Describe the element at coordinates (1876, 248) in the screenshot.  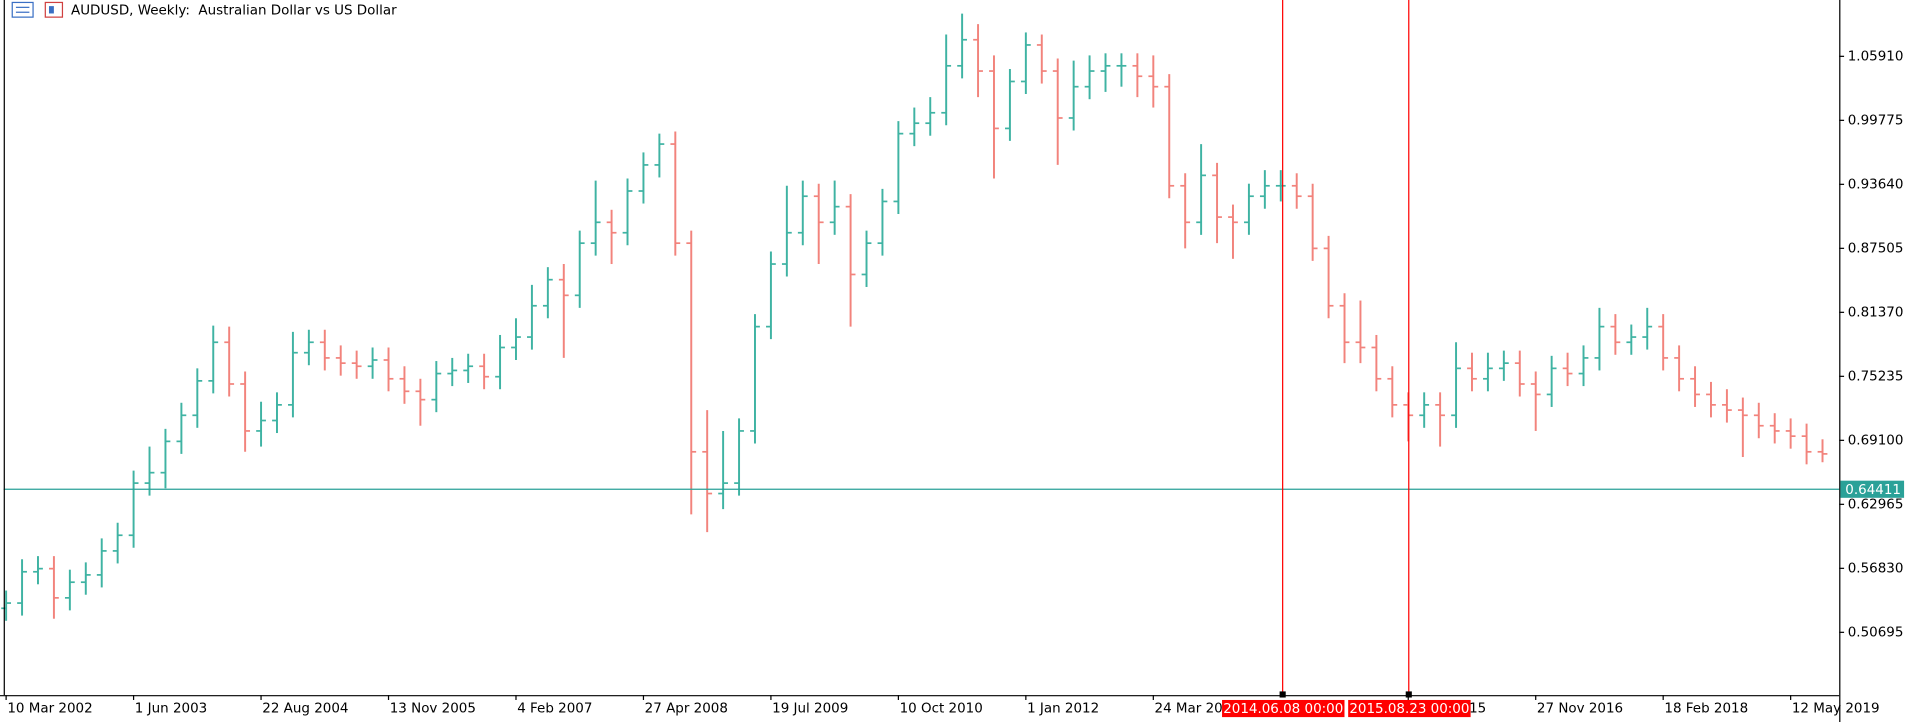
I see `y-tick-label: 0.87505` at that location.